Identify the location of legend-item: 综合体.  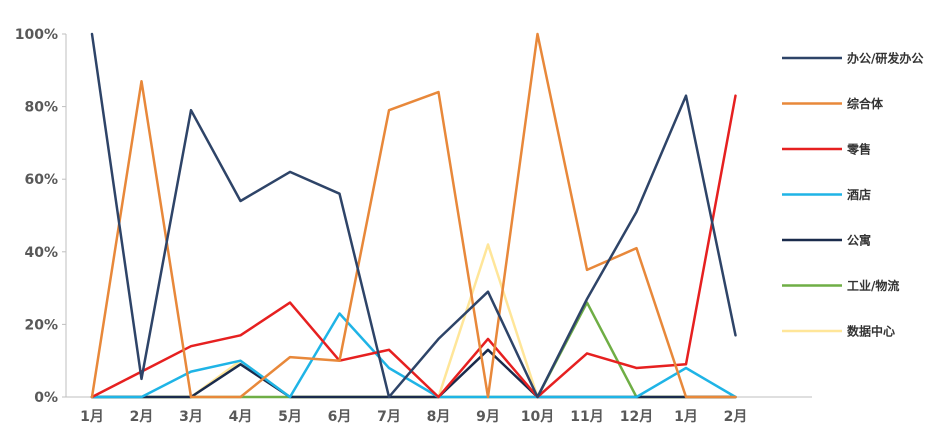
(833, 103).